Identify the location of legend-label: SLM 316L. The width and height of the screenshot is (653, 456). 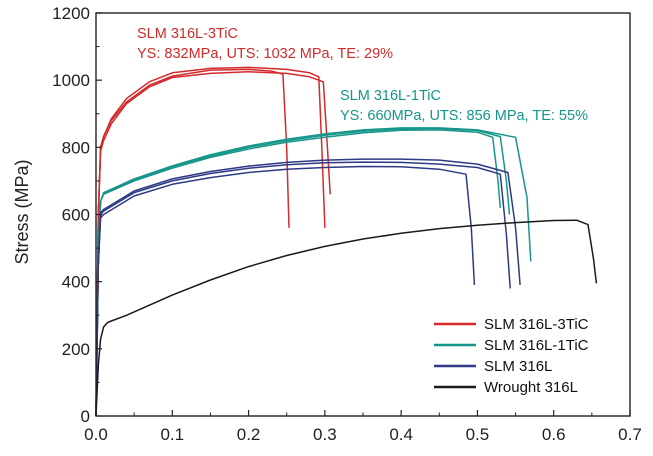
(518, 366).